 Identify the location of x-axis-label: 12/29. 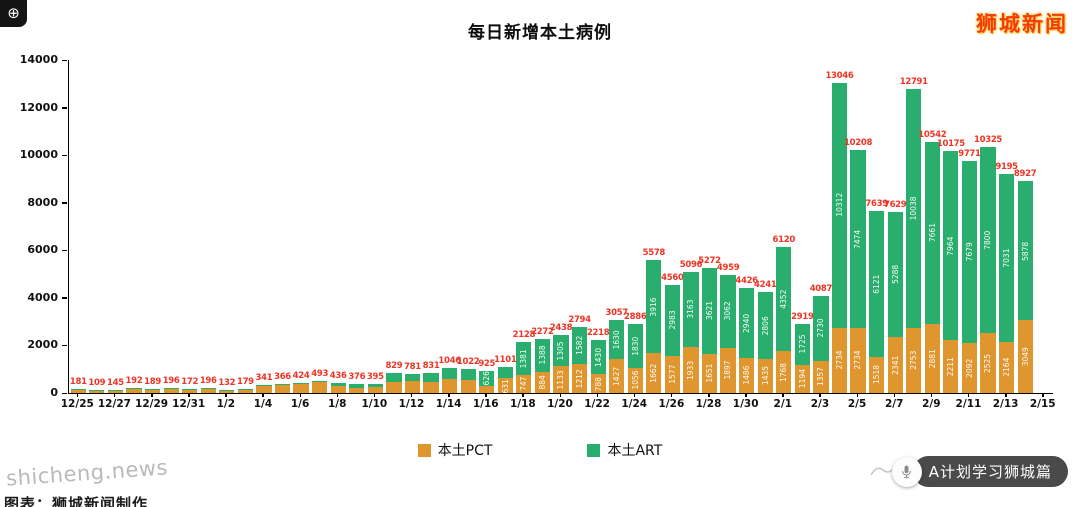
(152, 404).